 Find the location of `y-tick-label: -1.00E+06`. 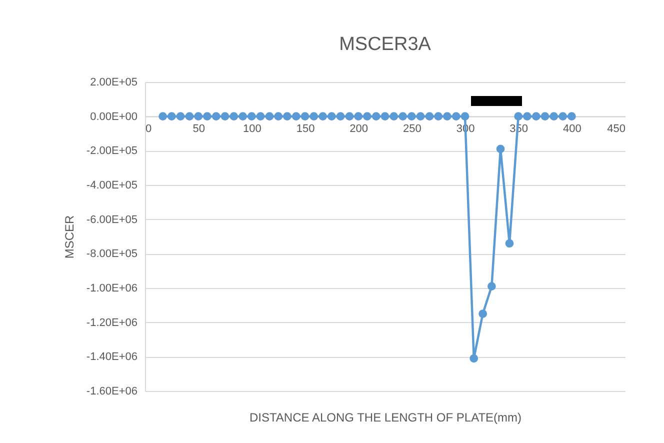

y-tick-label: -1.00E+06 is located at coordinates (112, 288).